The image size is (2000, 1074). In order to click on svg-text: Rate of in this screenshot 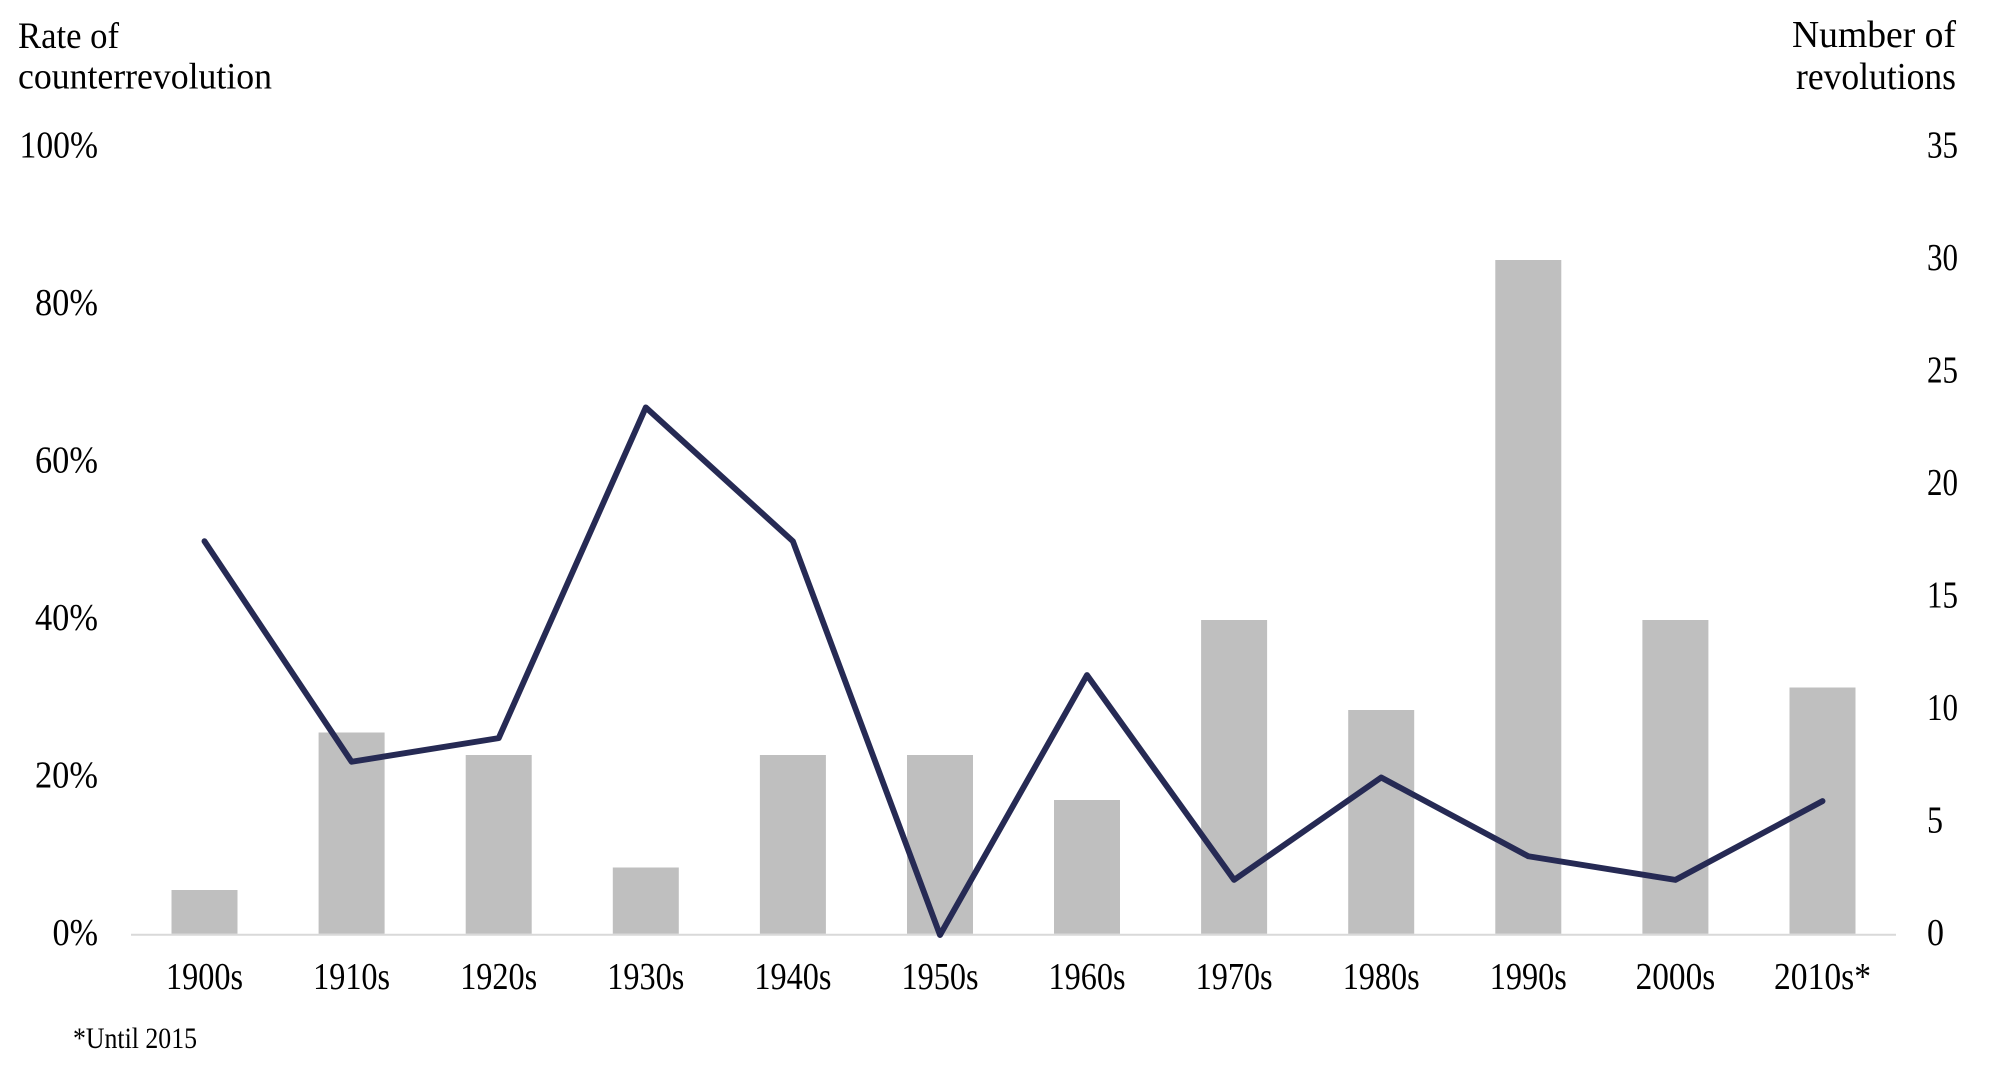, I will do `click(69, 36)`.